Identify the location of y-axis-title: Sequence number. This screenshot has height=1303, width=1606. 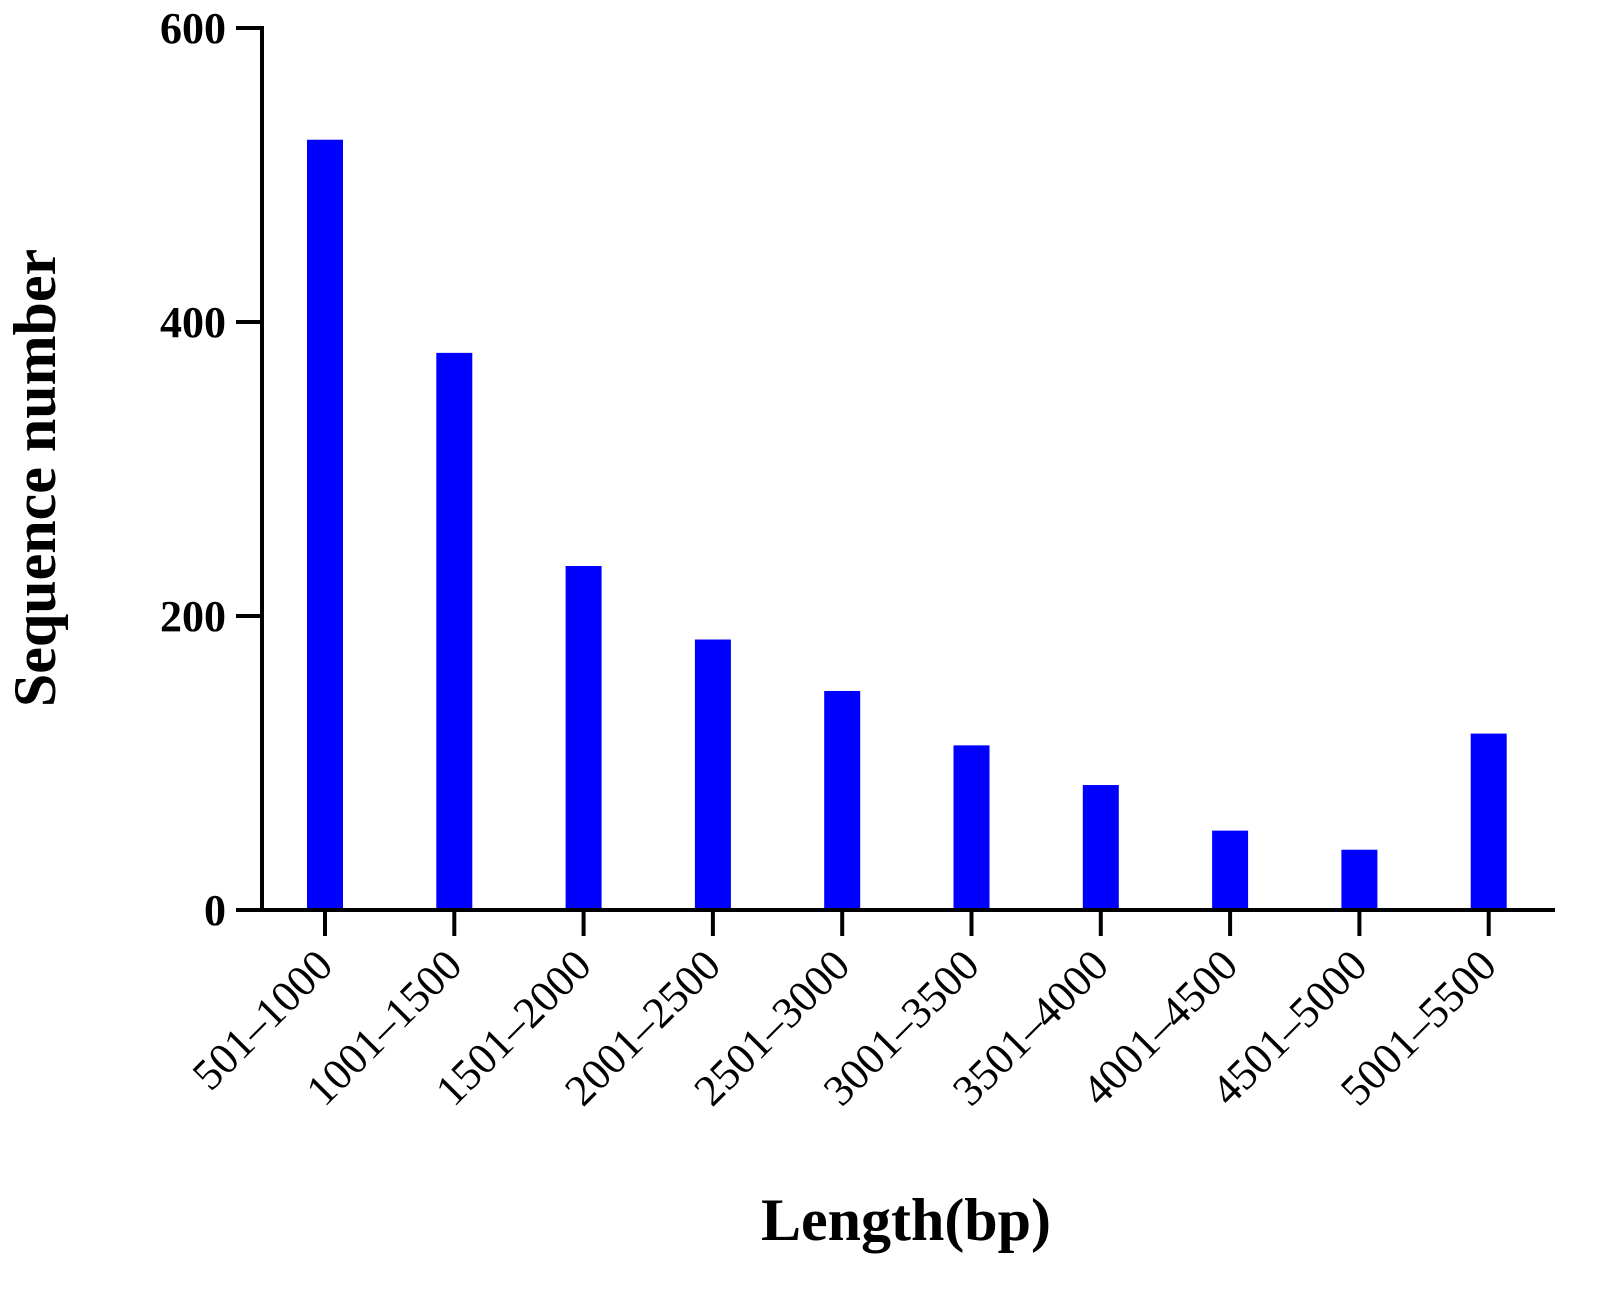
(35, 478).